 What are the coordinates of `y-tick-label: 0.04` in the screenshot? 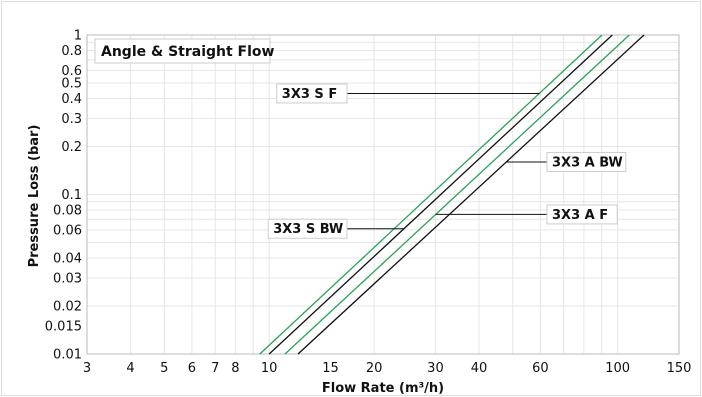 It's located at (67, 258).